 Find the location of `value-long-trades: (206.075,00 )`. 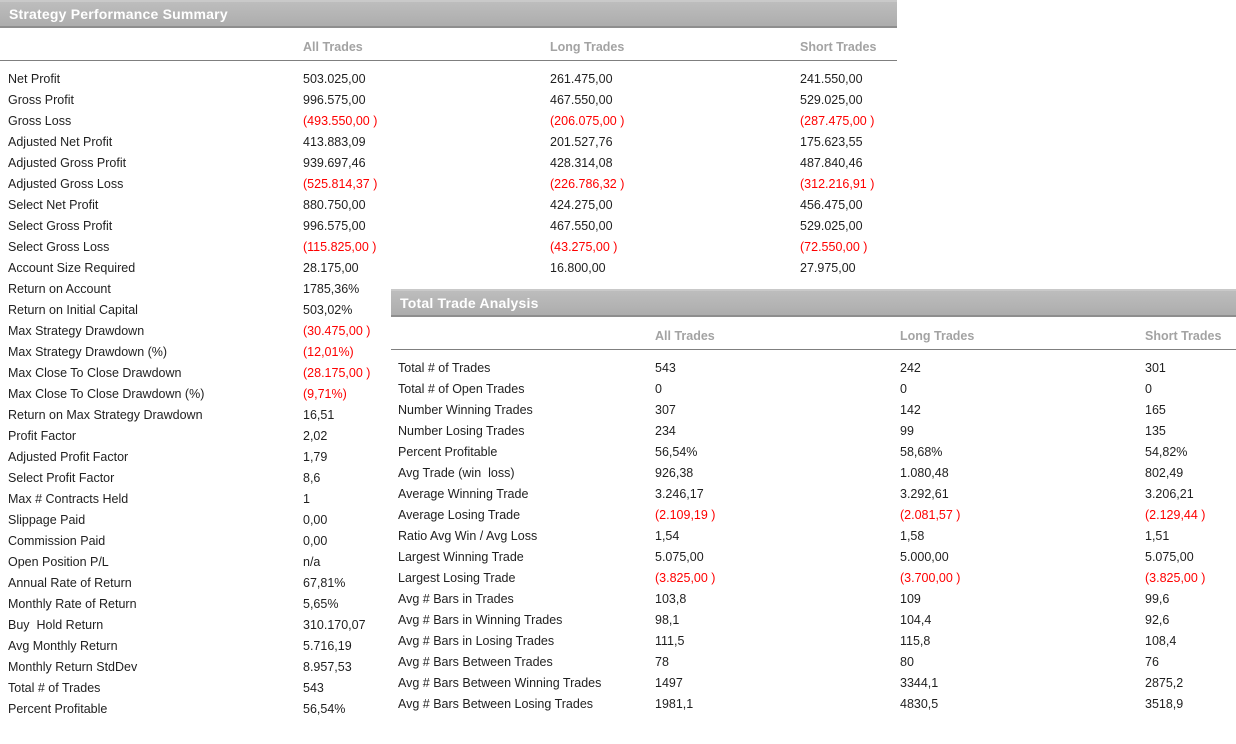

value-long-trades: (206.075,00 ) is located at coordinates (587, 121).